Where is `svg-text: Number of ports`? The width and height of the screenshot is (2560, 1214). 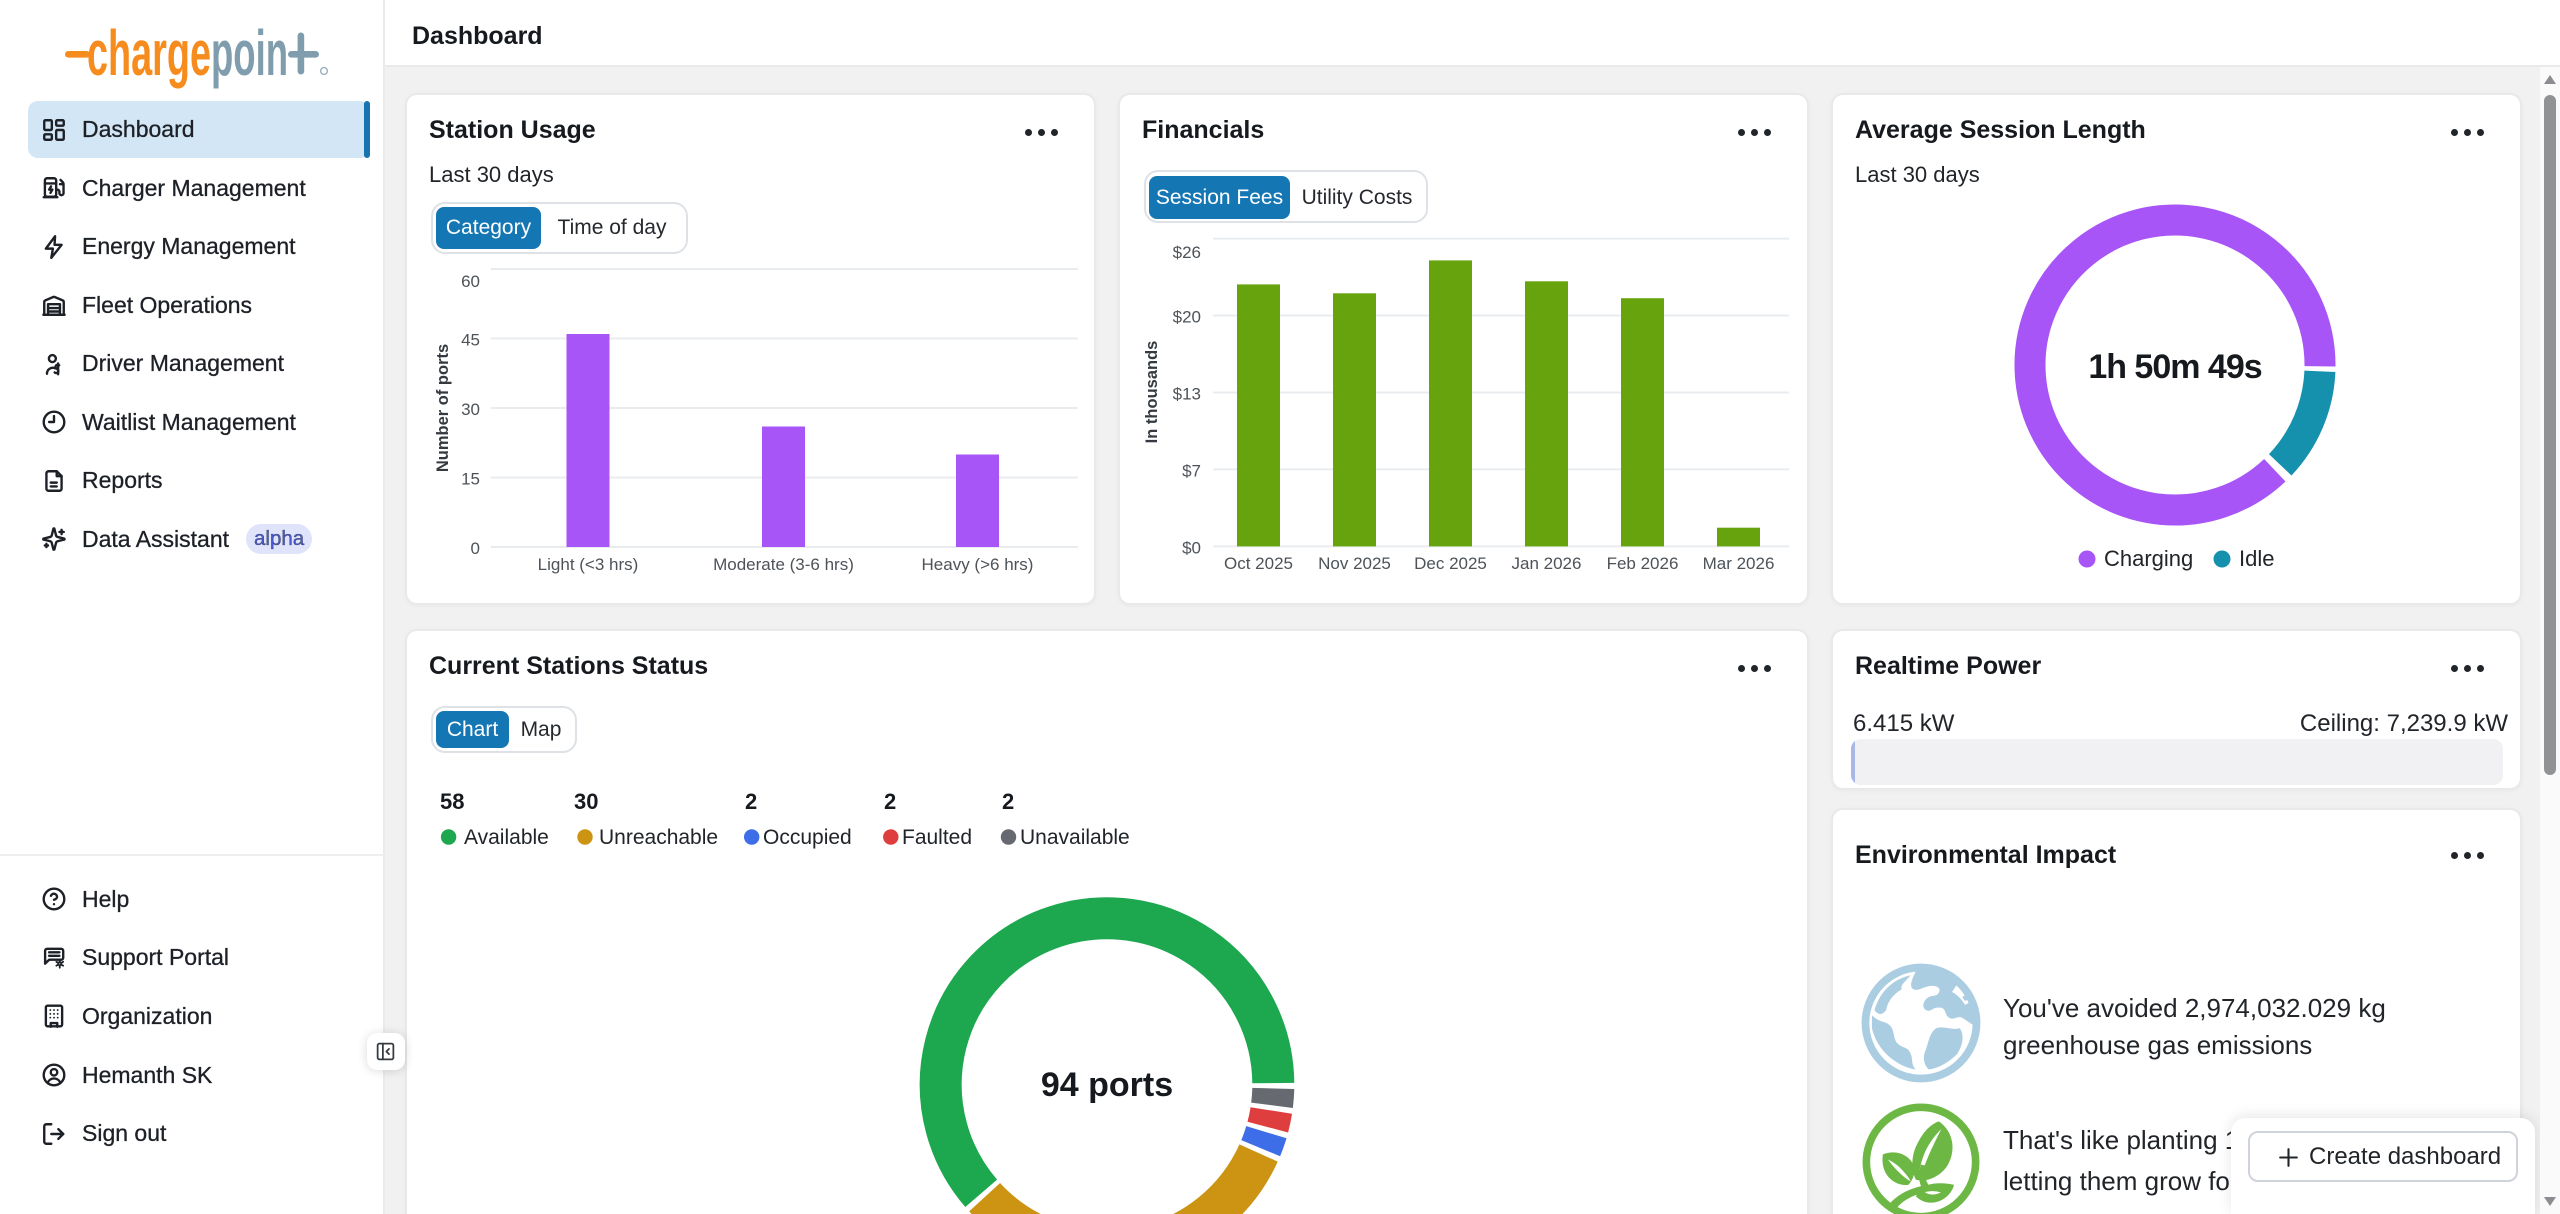 svg-text: Number of ports is located at coordinates (443, 408).